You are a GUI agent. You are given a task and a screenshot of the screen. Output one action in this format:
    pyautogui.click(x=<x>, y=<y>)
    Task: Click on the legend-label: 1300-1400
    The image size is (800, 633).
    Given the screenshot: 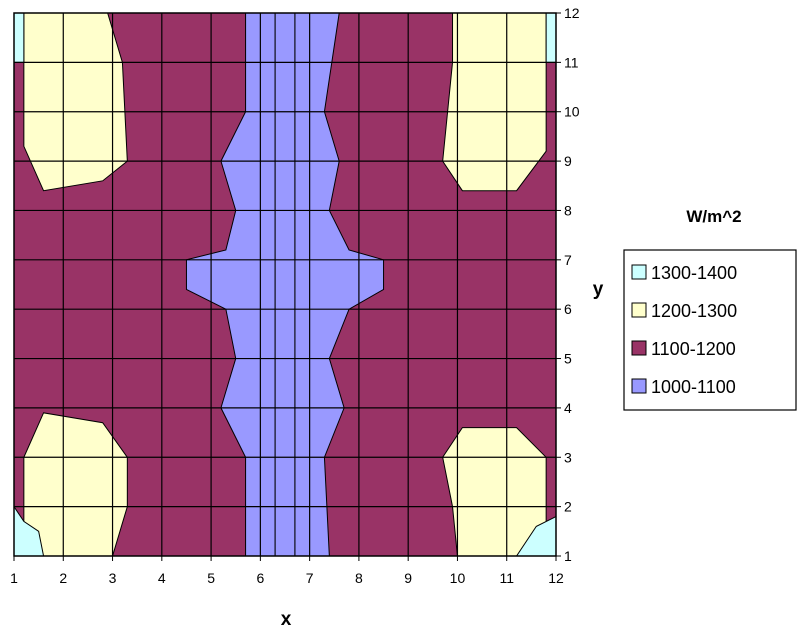 What is the action you would take?
    pyautogui.click(x=694, y=273)
    